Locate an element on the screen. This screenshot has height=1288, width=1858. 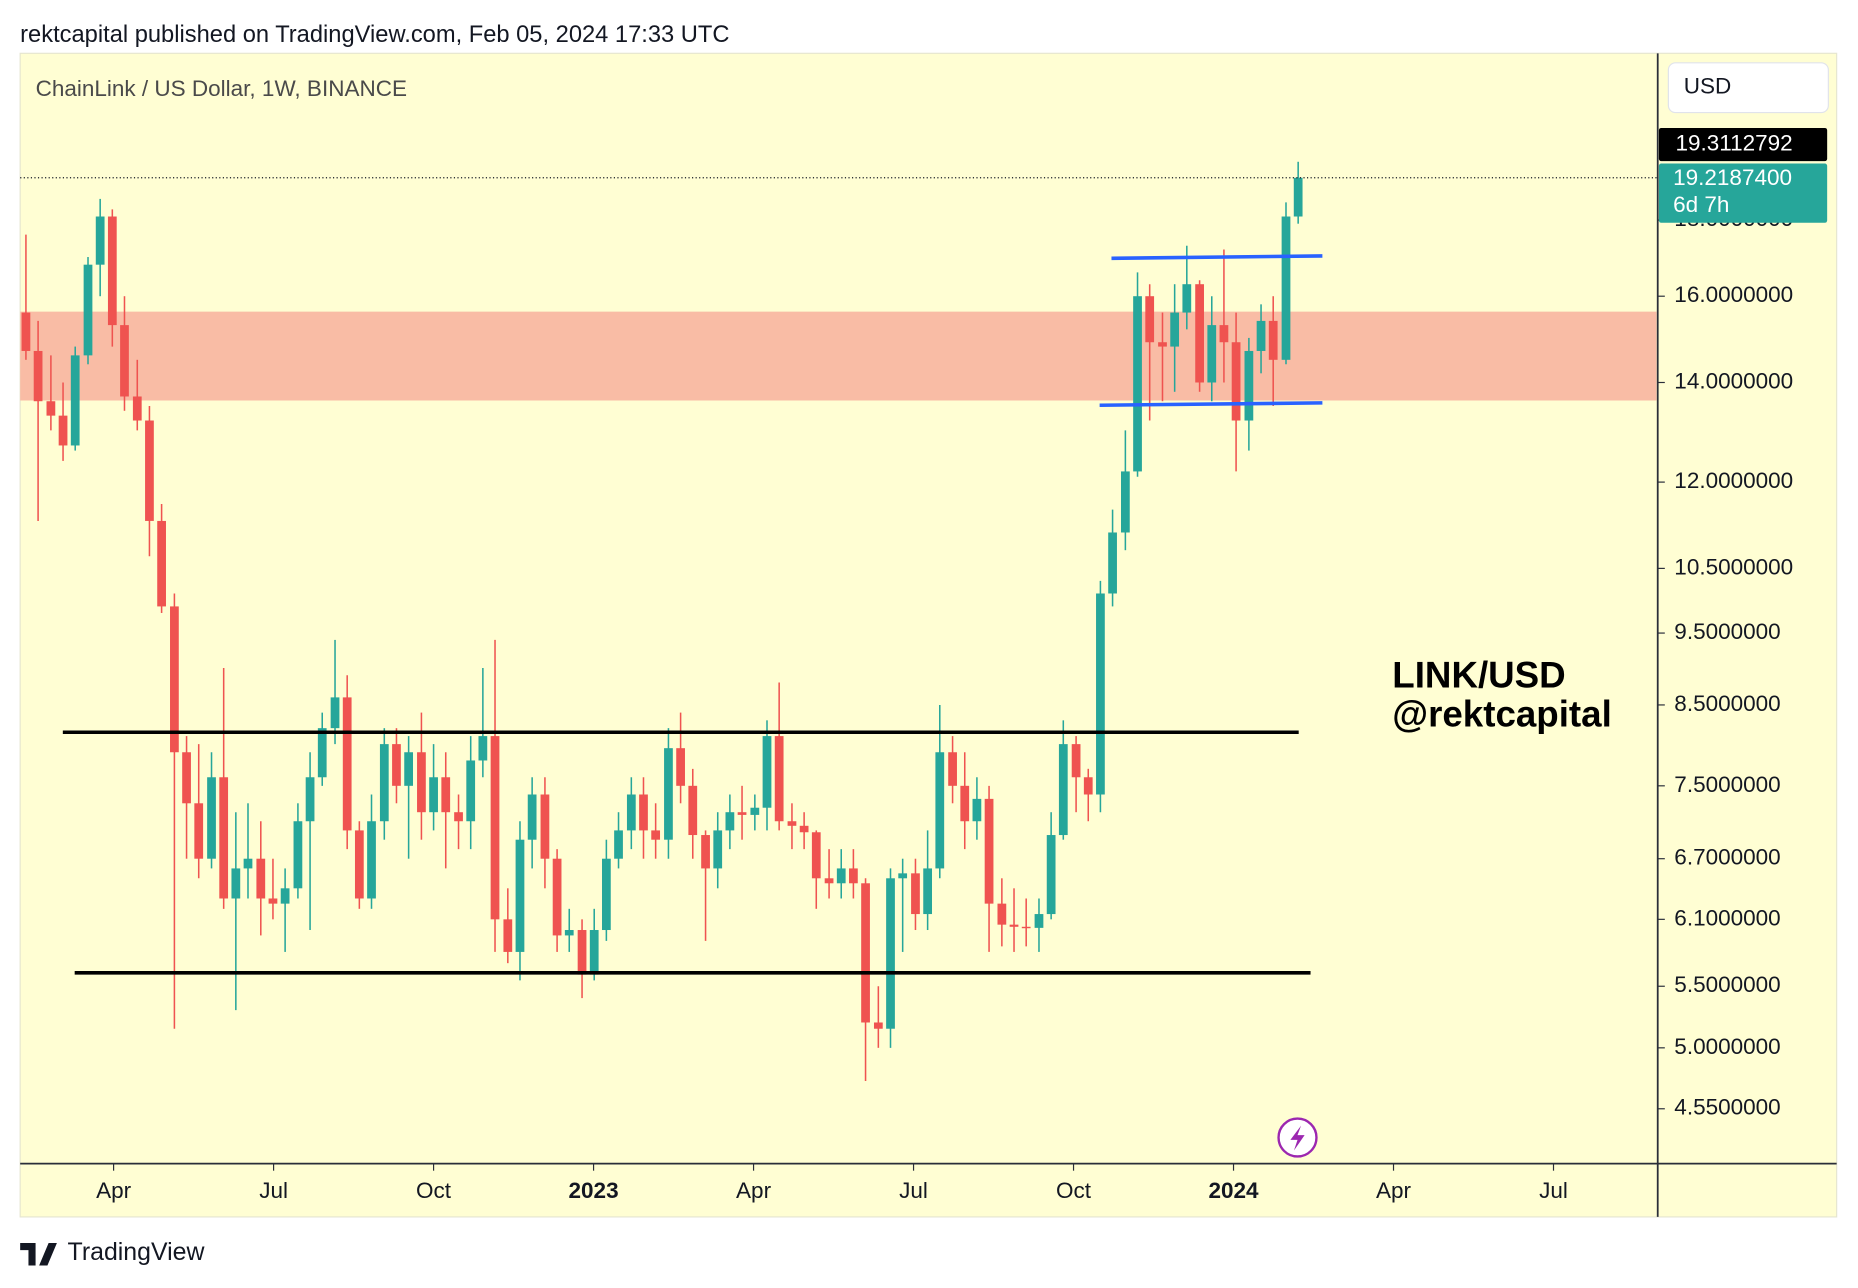
x-tick-label: Jul is located at coordinates (273, 1190).